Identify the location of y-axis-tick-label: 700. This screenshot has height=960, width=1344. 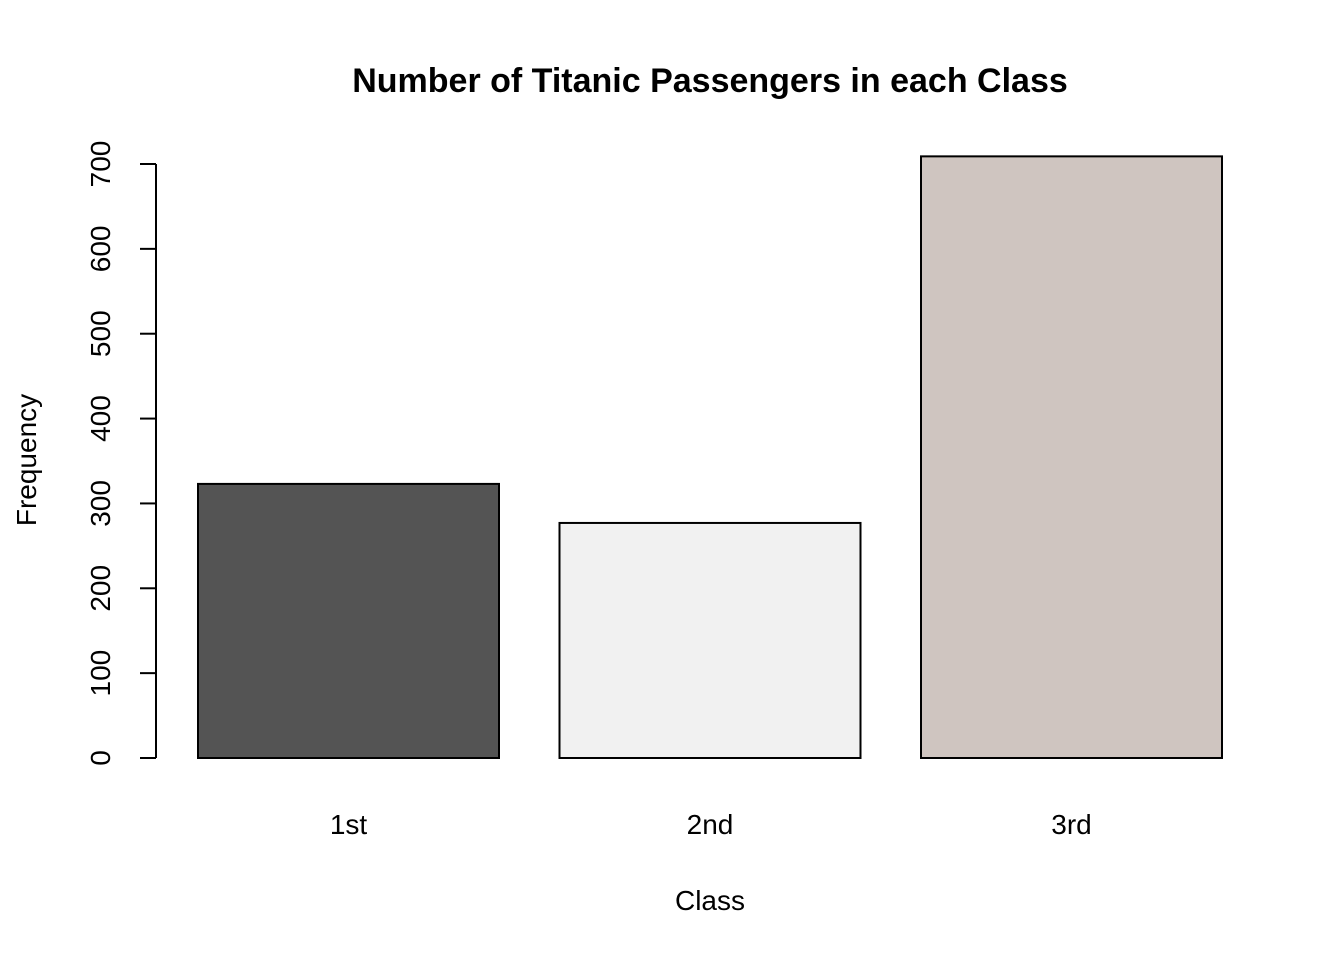
(100, 164).